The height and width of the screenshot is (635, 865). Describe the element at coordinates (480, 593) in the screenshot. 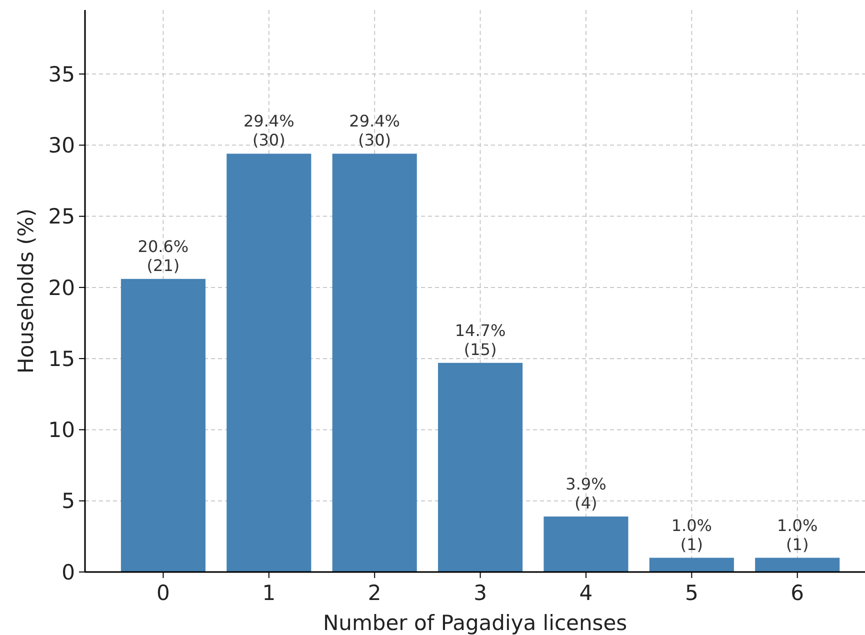

I see `x-tick-label: 3` at that location.